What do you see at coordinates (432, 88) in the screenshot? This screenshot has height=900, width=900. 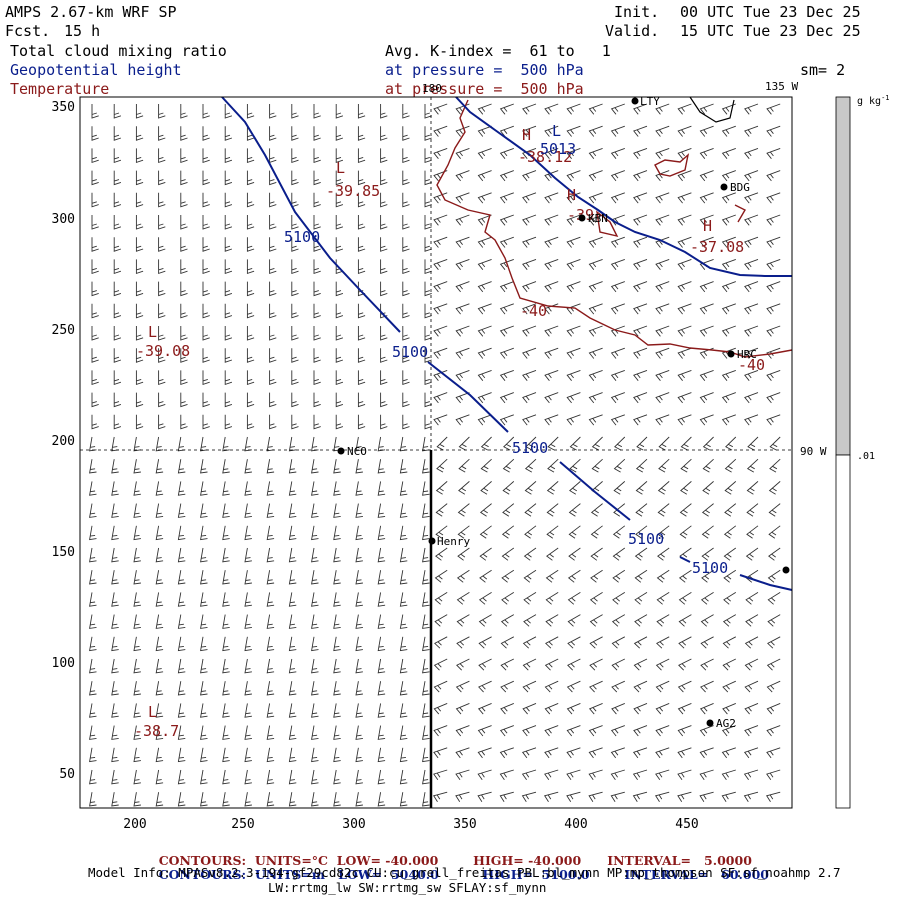 I see `meridian-label-180: 180` at bounding box center [432, 88].